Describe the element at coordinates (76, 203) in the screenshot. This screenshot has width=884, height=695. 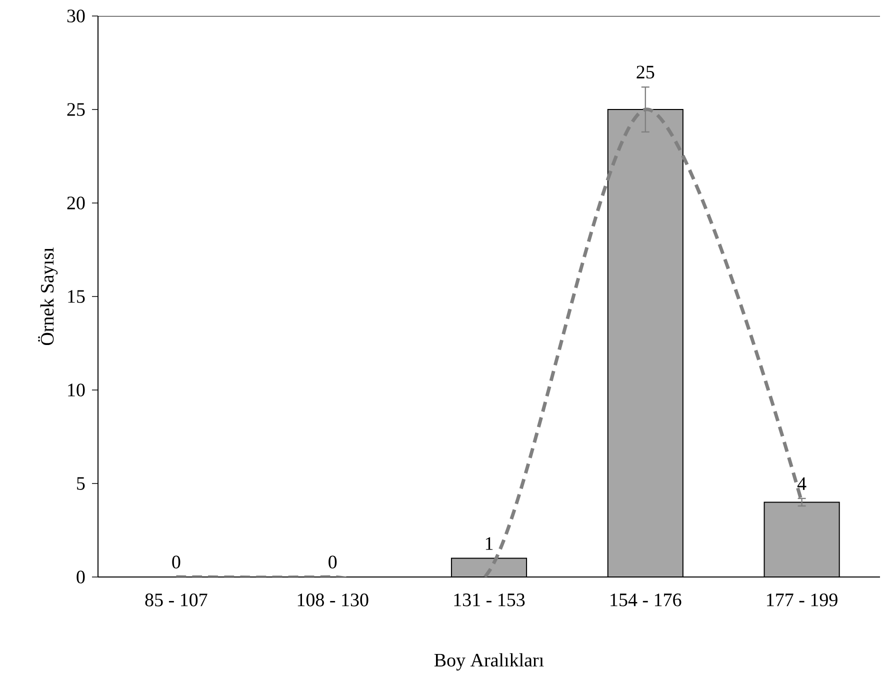
I see `y-tick-label: 20` at that location.